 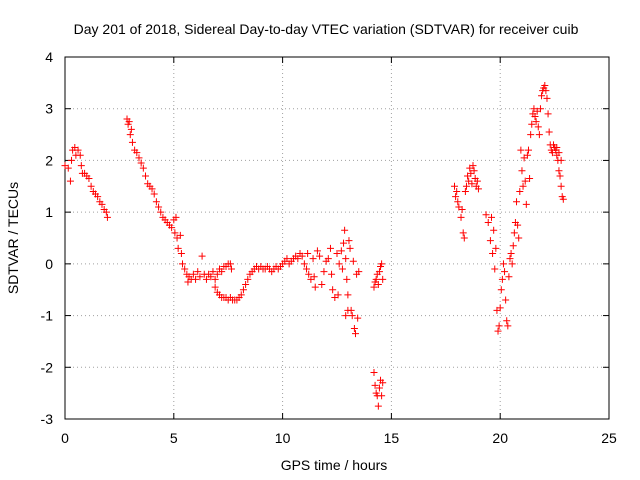 I want to click on x-tick-label: 15, so click(x=392, y=438).